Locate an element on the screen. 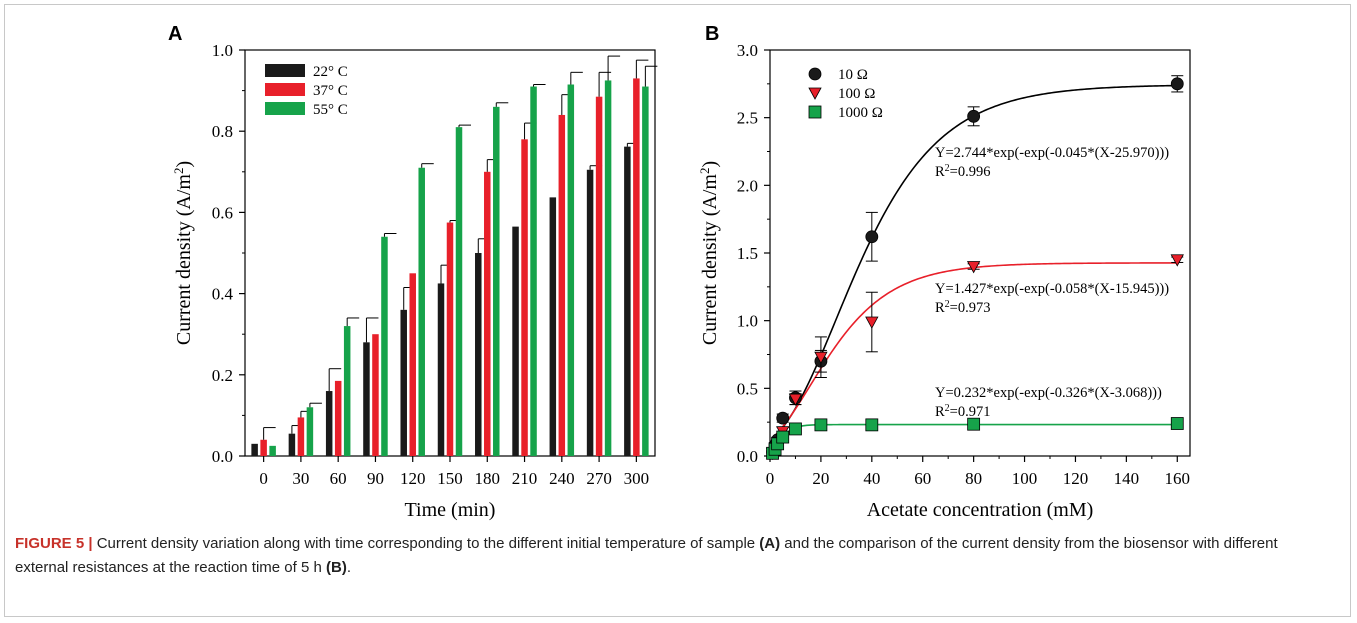 This screenshot has width=1357, height=623. panel-a-xtick-label: 300 is located at coordinates (637, 478).